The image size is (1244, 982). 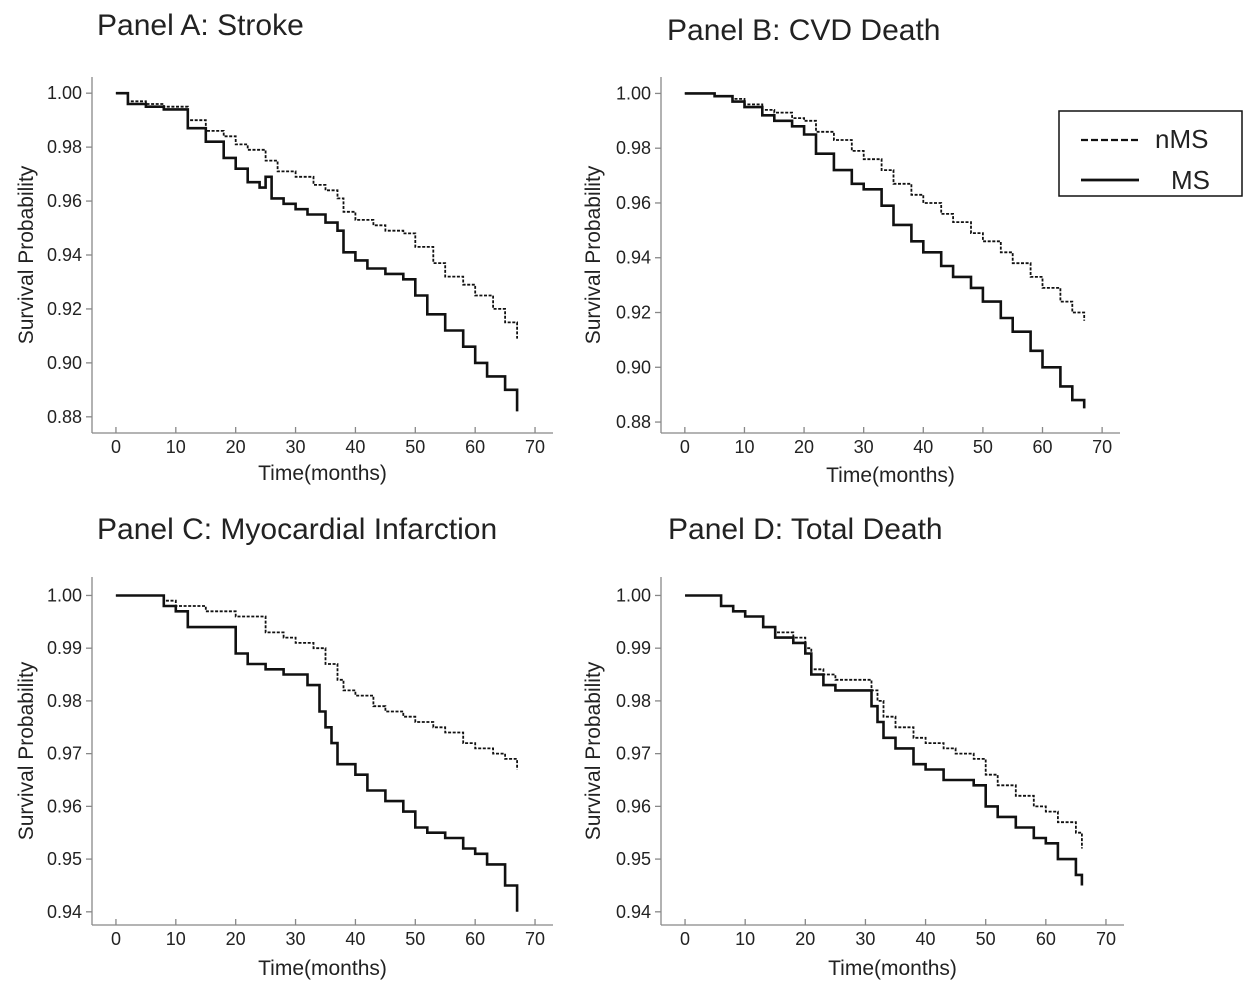 I want to click on panel-a-y-tick-label: 0.88, so click(x=64, y=417).